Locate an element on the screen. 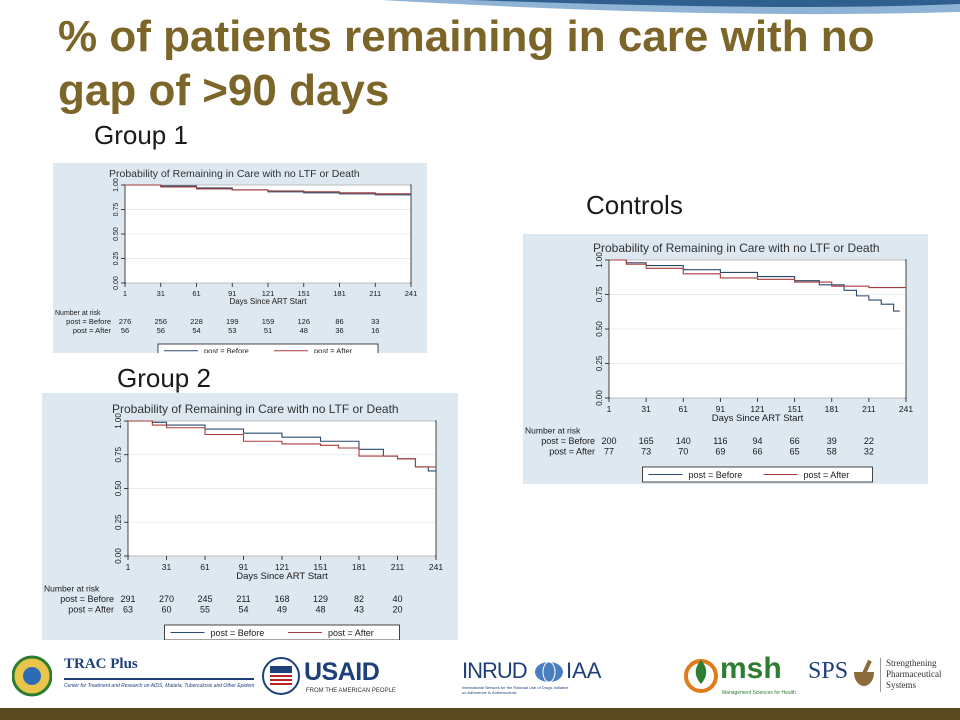 The width and height of the screenshot is (960, 720). sps-subtitle: Strengthening Pharmaceutical Systems is located at coordinates (914, 674).